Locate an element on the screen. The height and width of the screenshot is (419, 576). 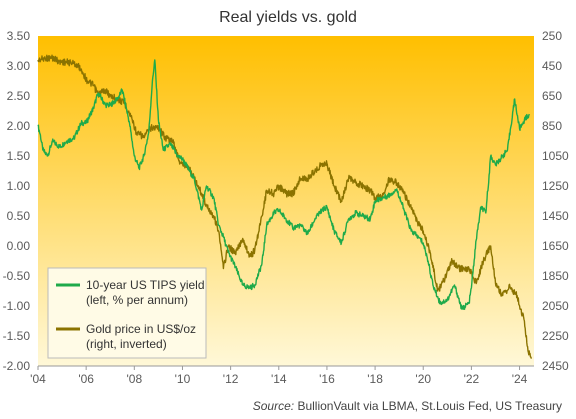
left-tick-label: 0.50 is located at coordinates (19, 216).